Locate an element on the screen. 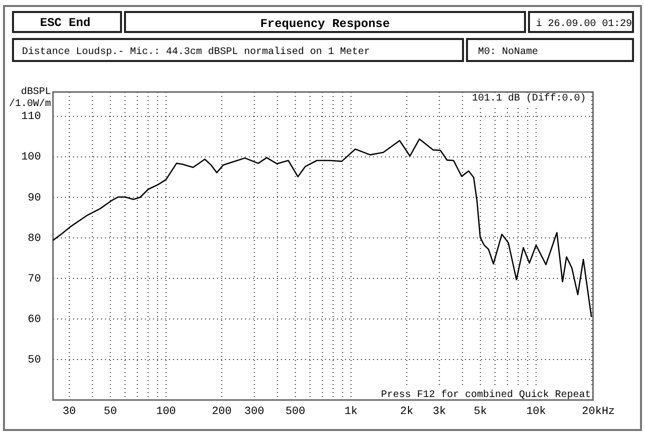 The image size is (645, 436). y-tick-label: 80 is located at coordinates (34, 238).